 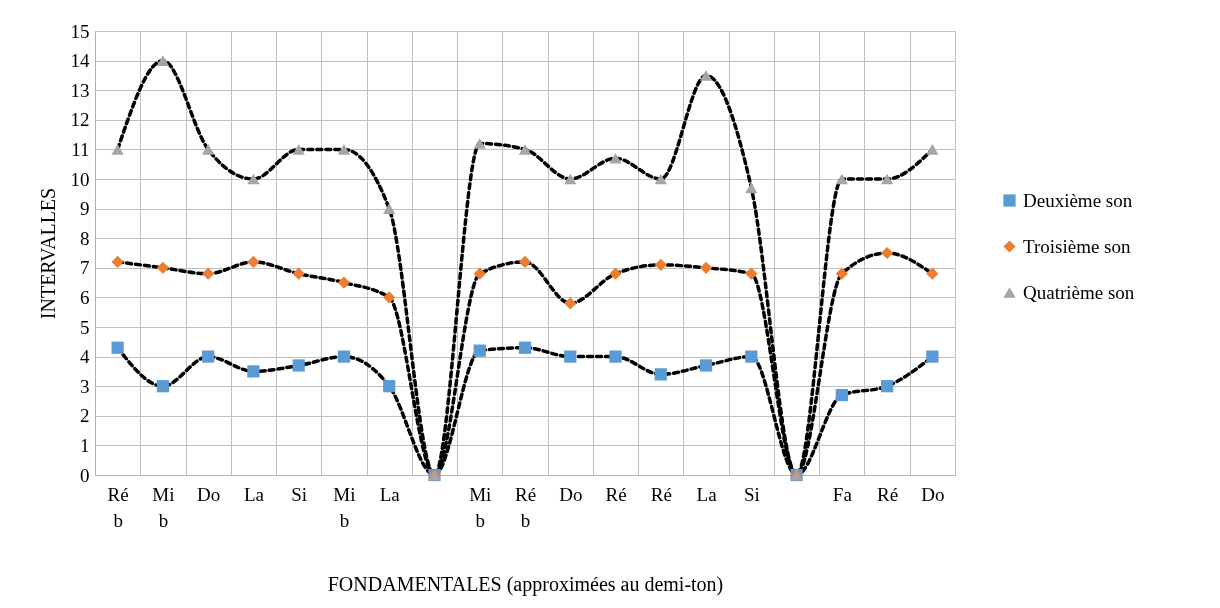 What do you see at coordinates (85, 327) in the screenshot?
I see `y-tick-label: 5` at bounding box center [85, 327].